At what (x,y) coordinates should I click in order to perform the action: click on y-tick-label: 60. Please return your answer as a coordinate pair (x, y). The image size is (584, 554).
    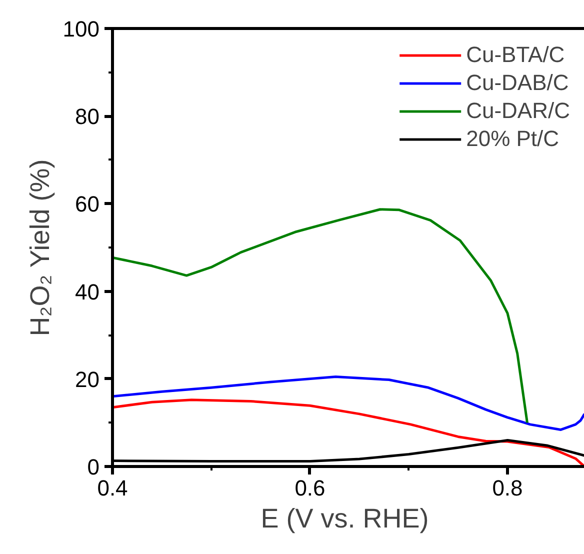
    Looking at the image, I should click on (87, 204).